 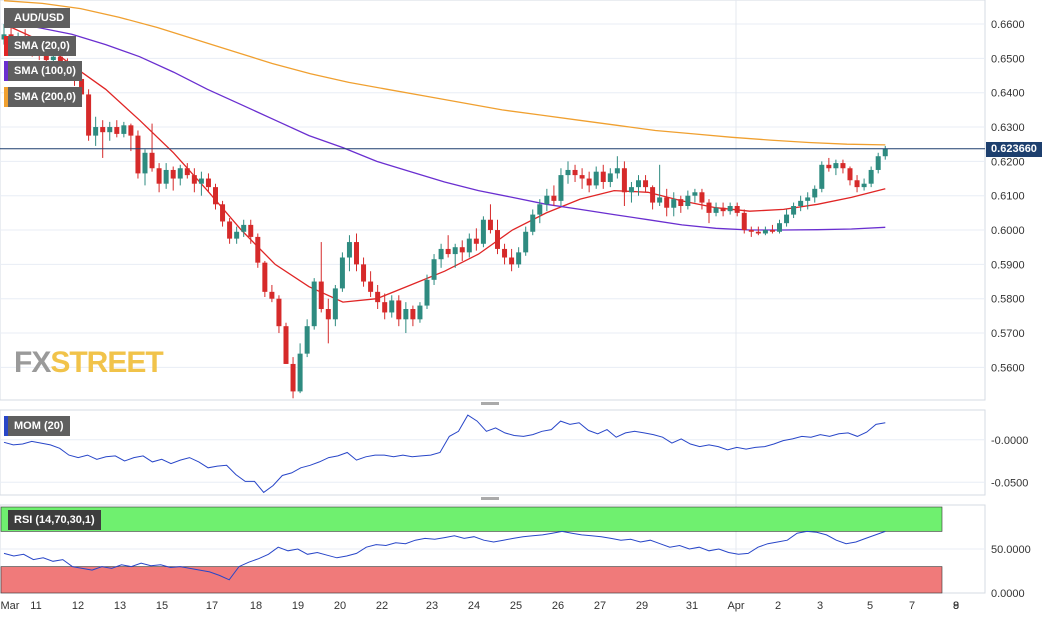 I want to click on rsi-text: RSI (14,70,30,1), so click(x=54, y=520).